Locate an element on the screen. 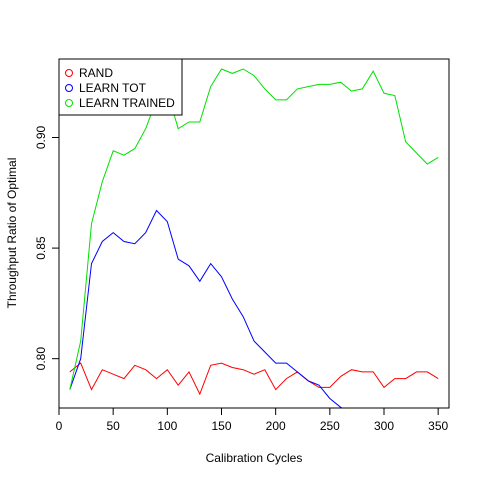 The image size is (480, 480). y-axis-label: Throughput Ratio of Optimal is located at coordinates (12, 233).